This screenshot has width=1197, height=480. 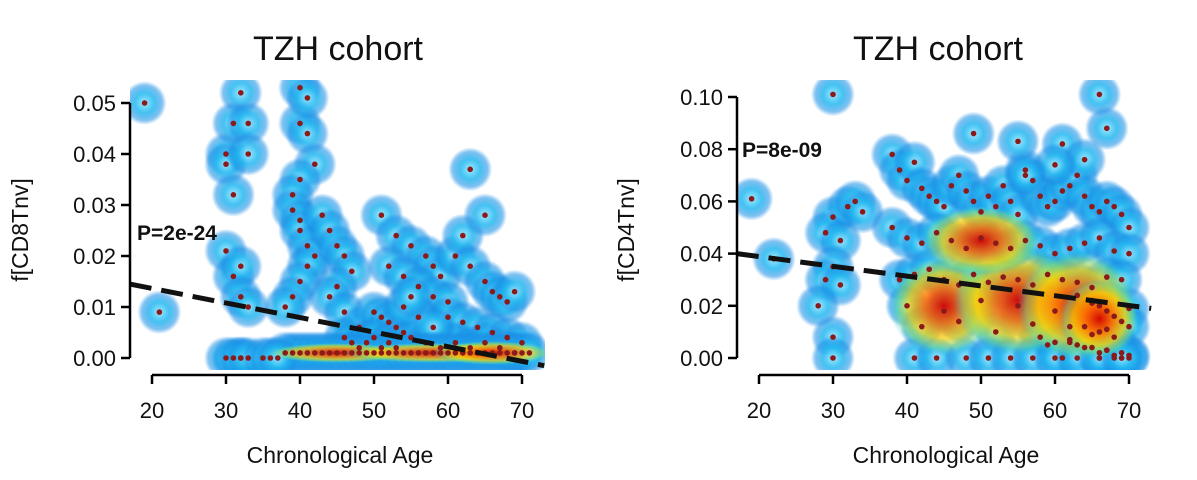 What do you see at coordinates (1099, 318) in the screenshot?
I see `density-hotspot` at bounding box center [1099, 318].